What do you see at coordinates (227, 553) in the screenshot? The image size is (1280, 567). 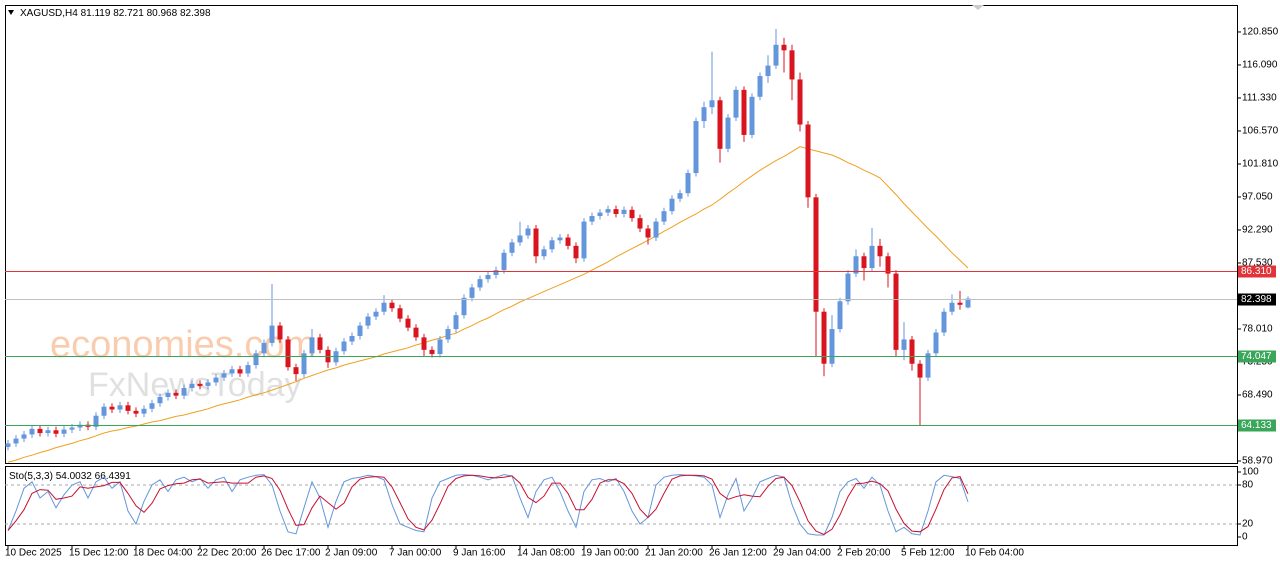 I see `x-tick-label: 22 Dec 20:00` at bounding box center [227, 553].